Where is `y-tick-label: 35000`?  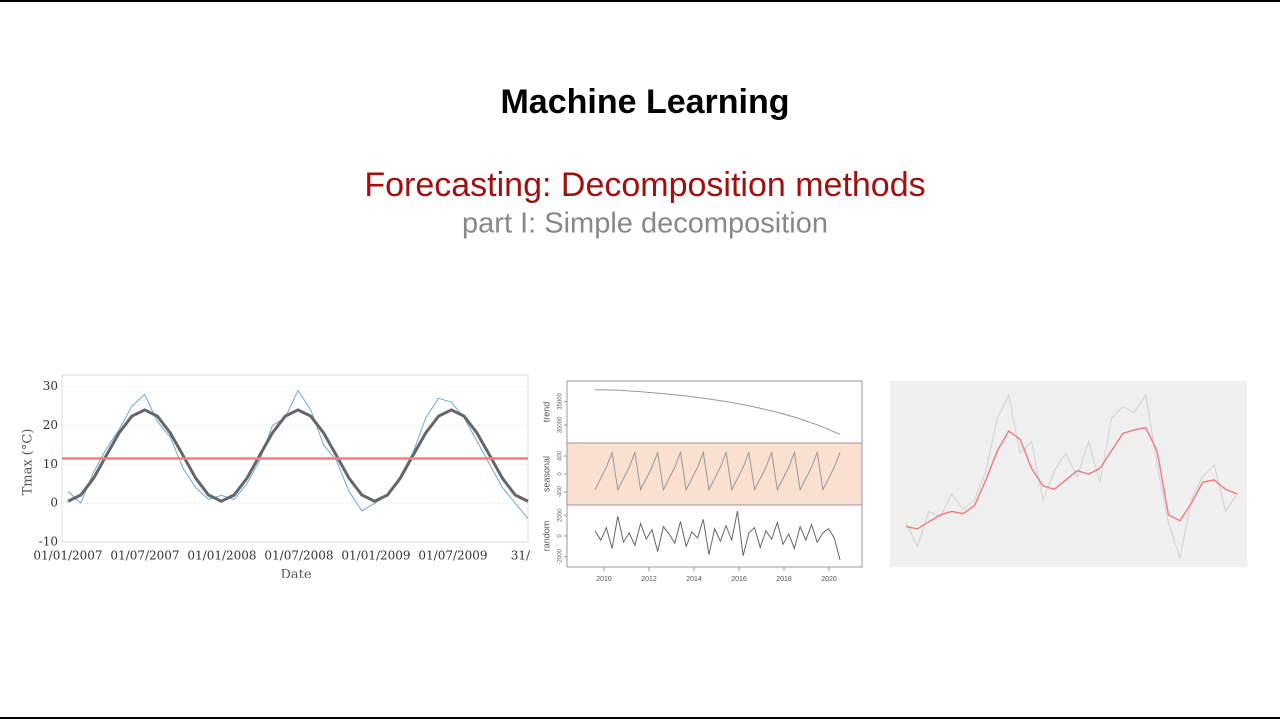
y-tick-label: 35000 is located at coordinates (561, 400).